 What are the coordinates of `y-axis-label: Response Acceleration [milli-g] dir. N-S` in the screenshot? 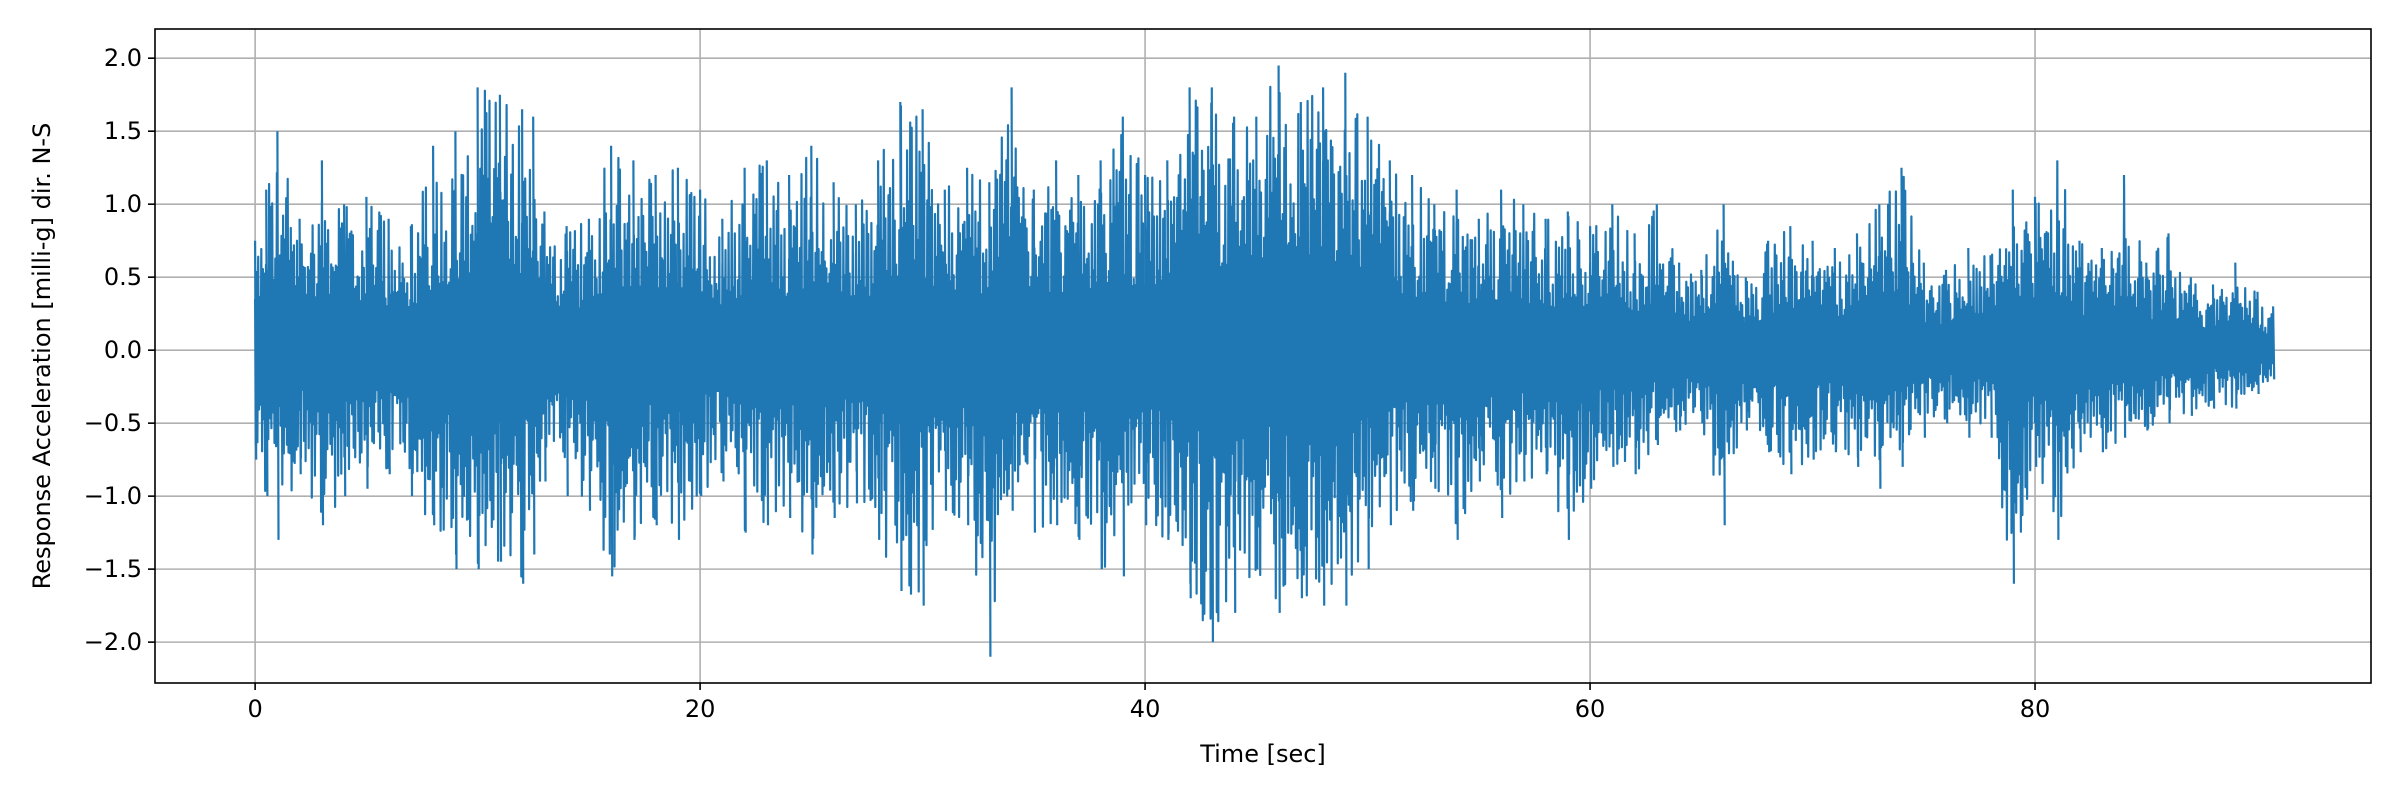 It's located at (42, 356).